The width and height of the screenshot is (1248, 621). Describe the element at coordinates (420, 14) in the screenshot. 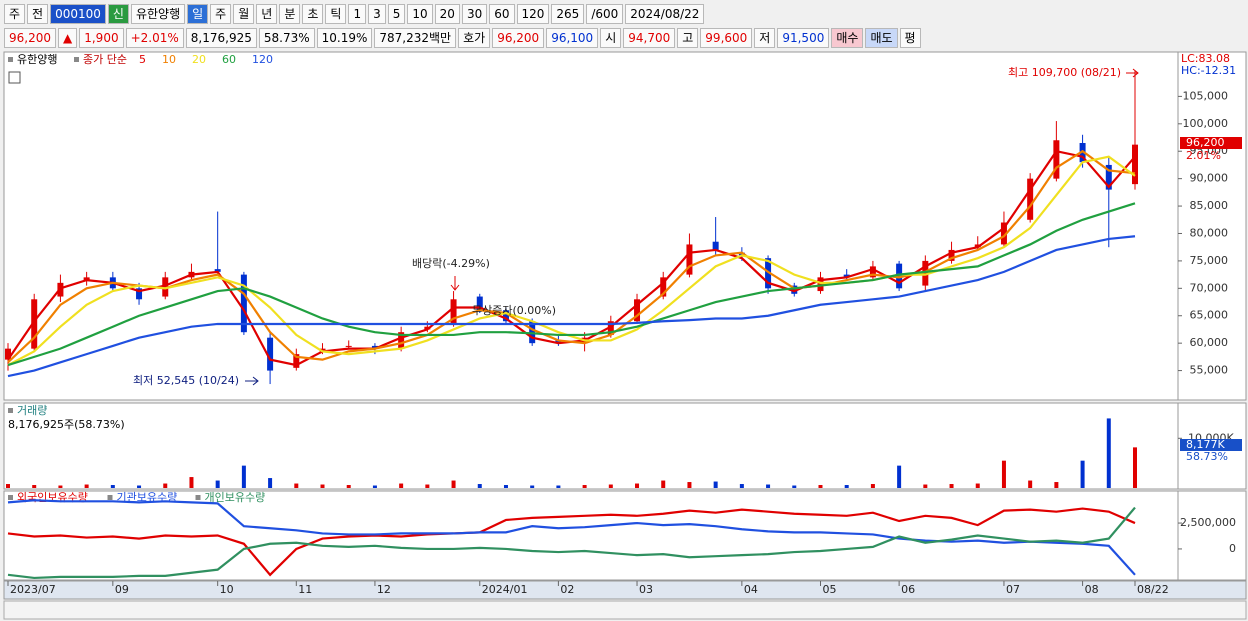

I see `toolbar-button: 10` at that location.